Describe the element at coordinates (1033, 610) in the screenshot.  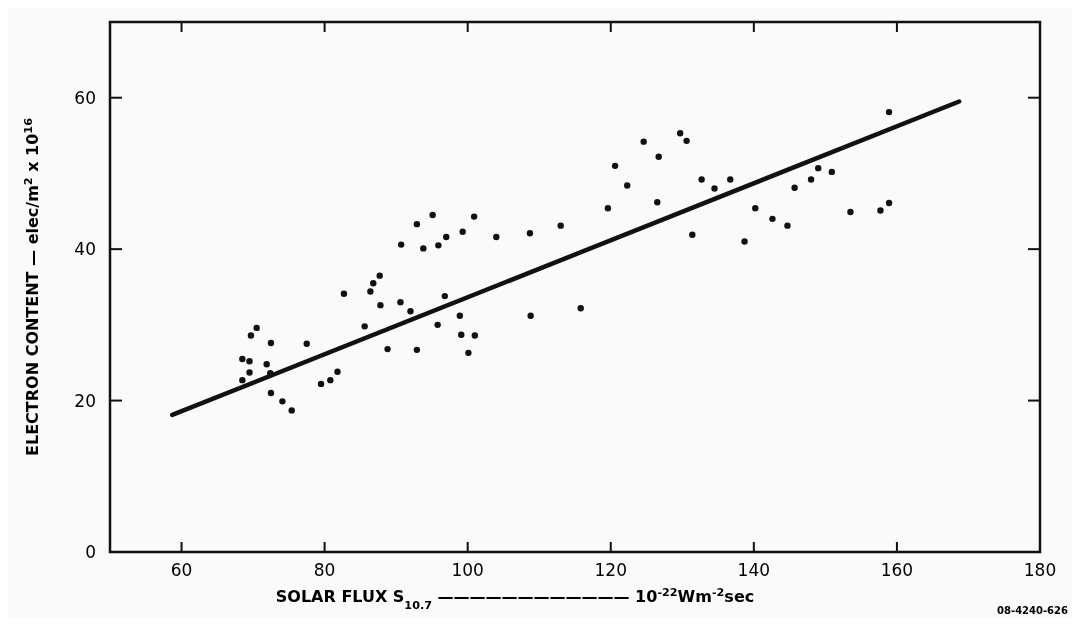
I see `text: 08-4240-626` at that location.